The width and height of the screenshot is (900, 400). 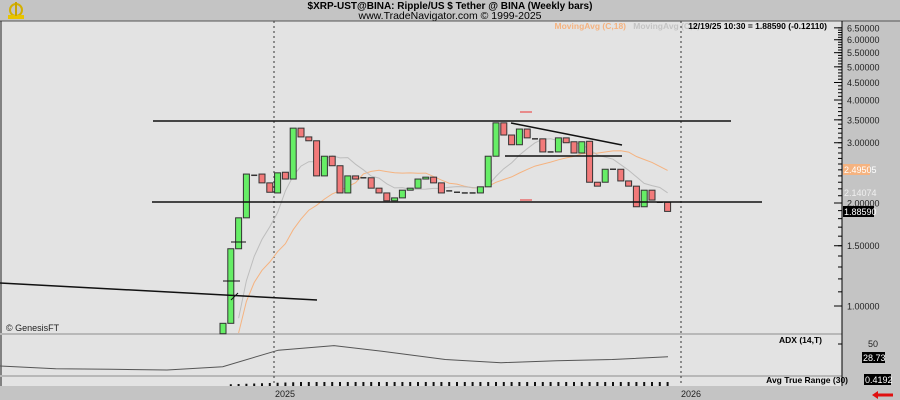 What do you see at coordinates (159, 291) in the screenshot?
I see `long-trendline` at bounding box center [159, 291].